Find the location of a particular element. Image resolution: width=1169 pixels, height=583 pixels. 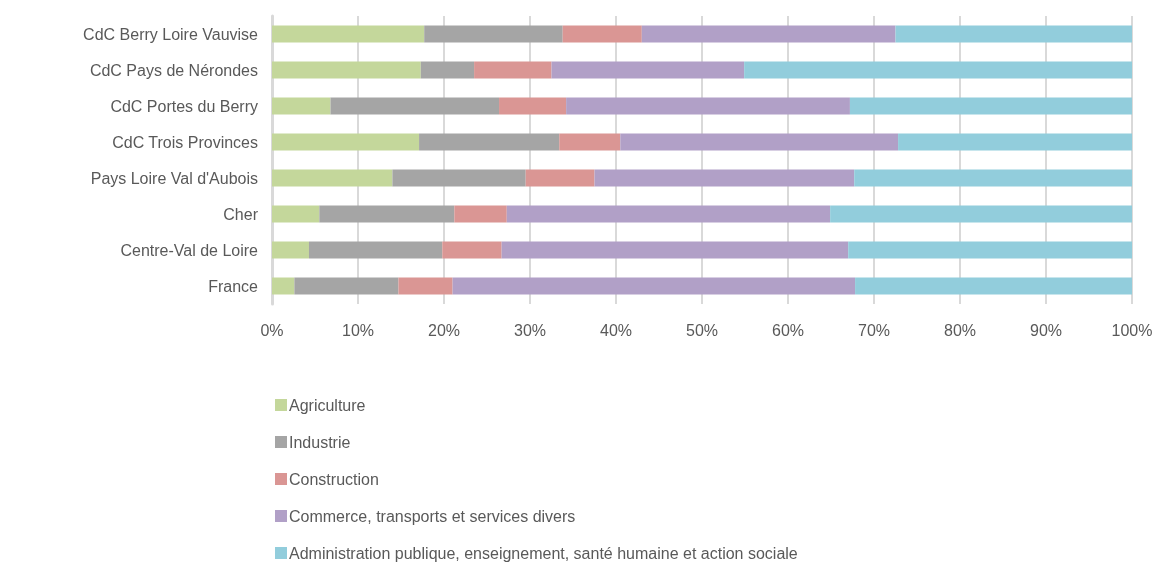

y-tick-label: CdC Berry Loire Vauvise is located at coordinates (171, 34).